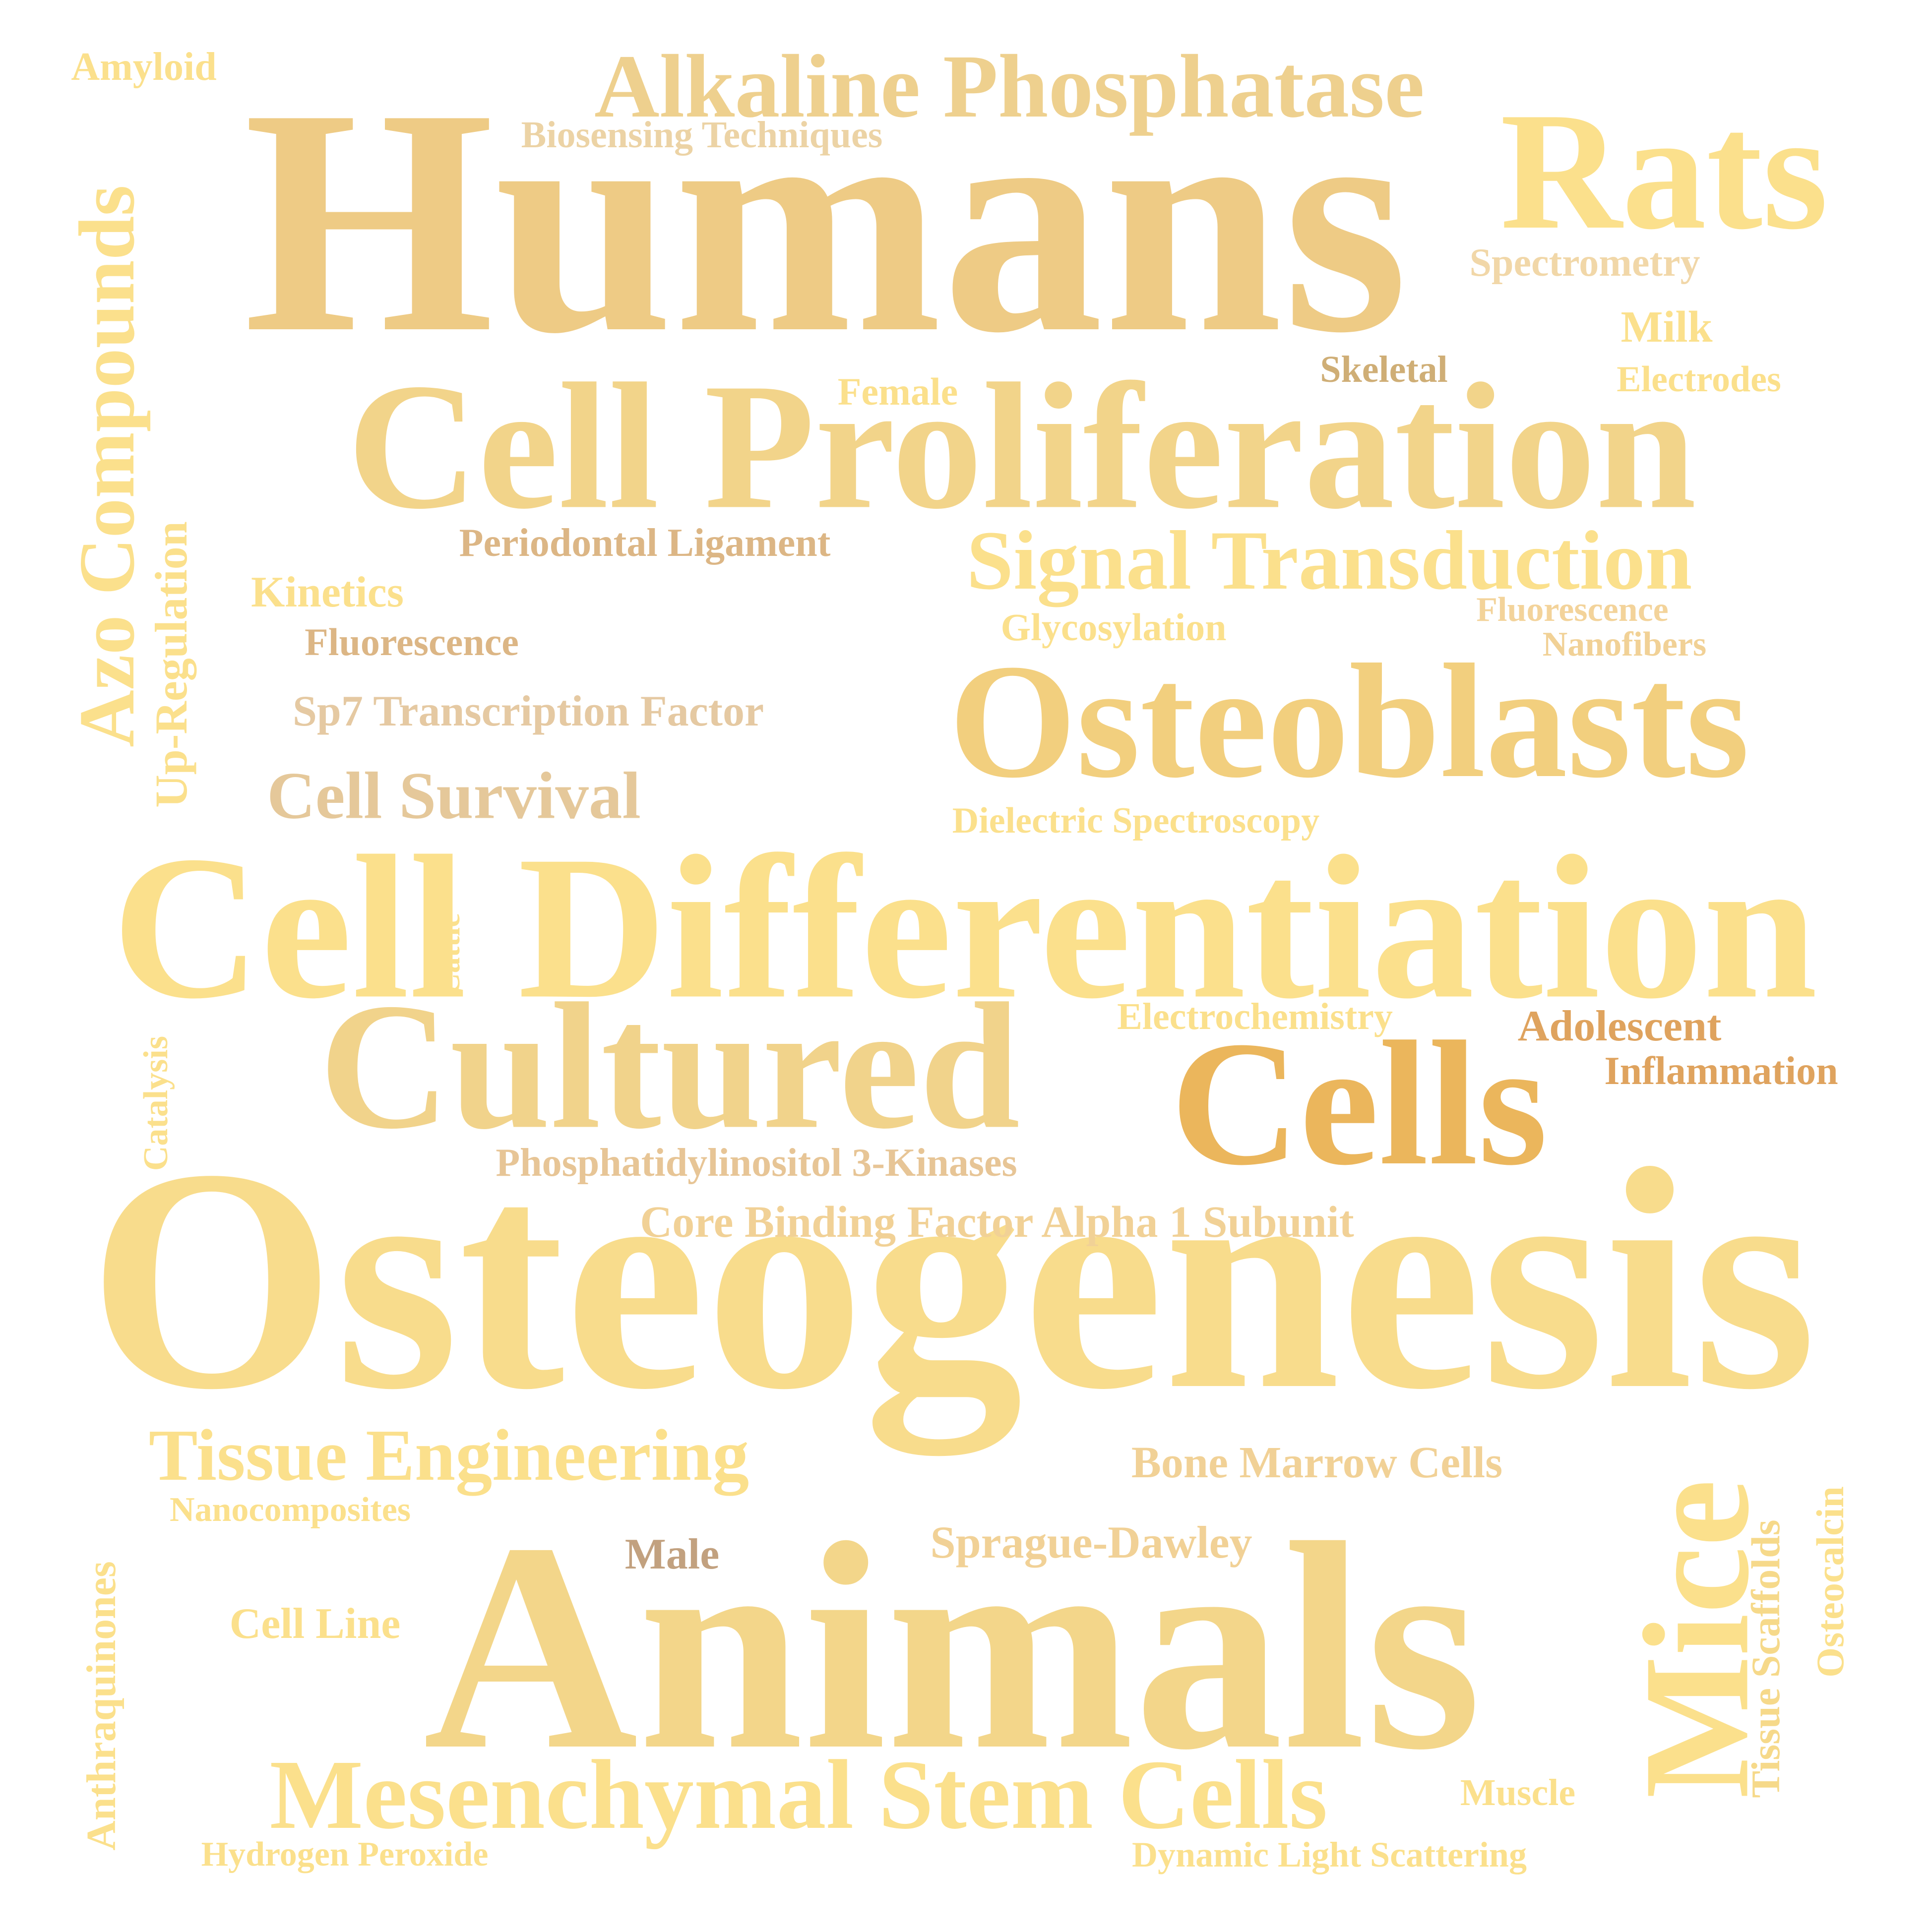 This screenshot has height=1932, width=1932. Describe the element at coordinates (1765, 1658) in the screenshot. I see `word-tissue-scaffolds: Tissue Scaffolds` at that location.